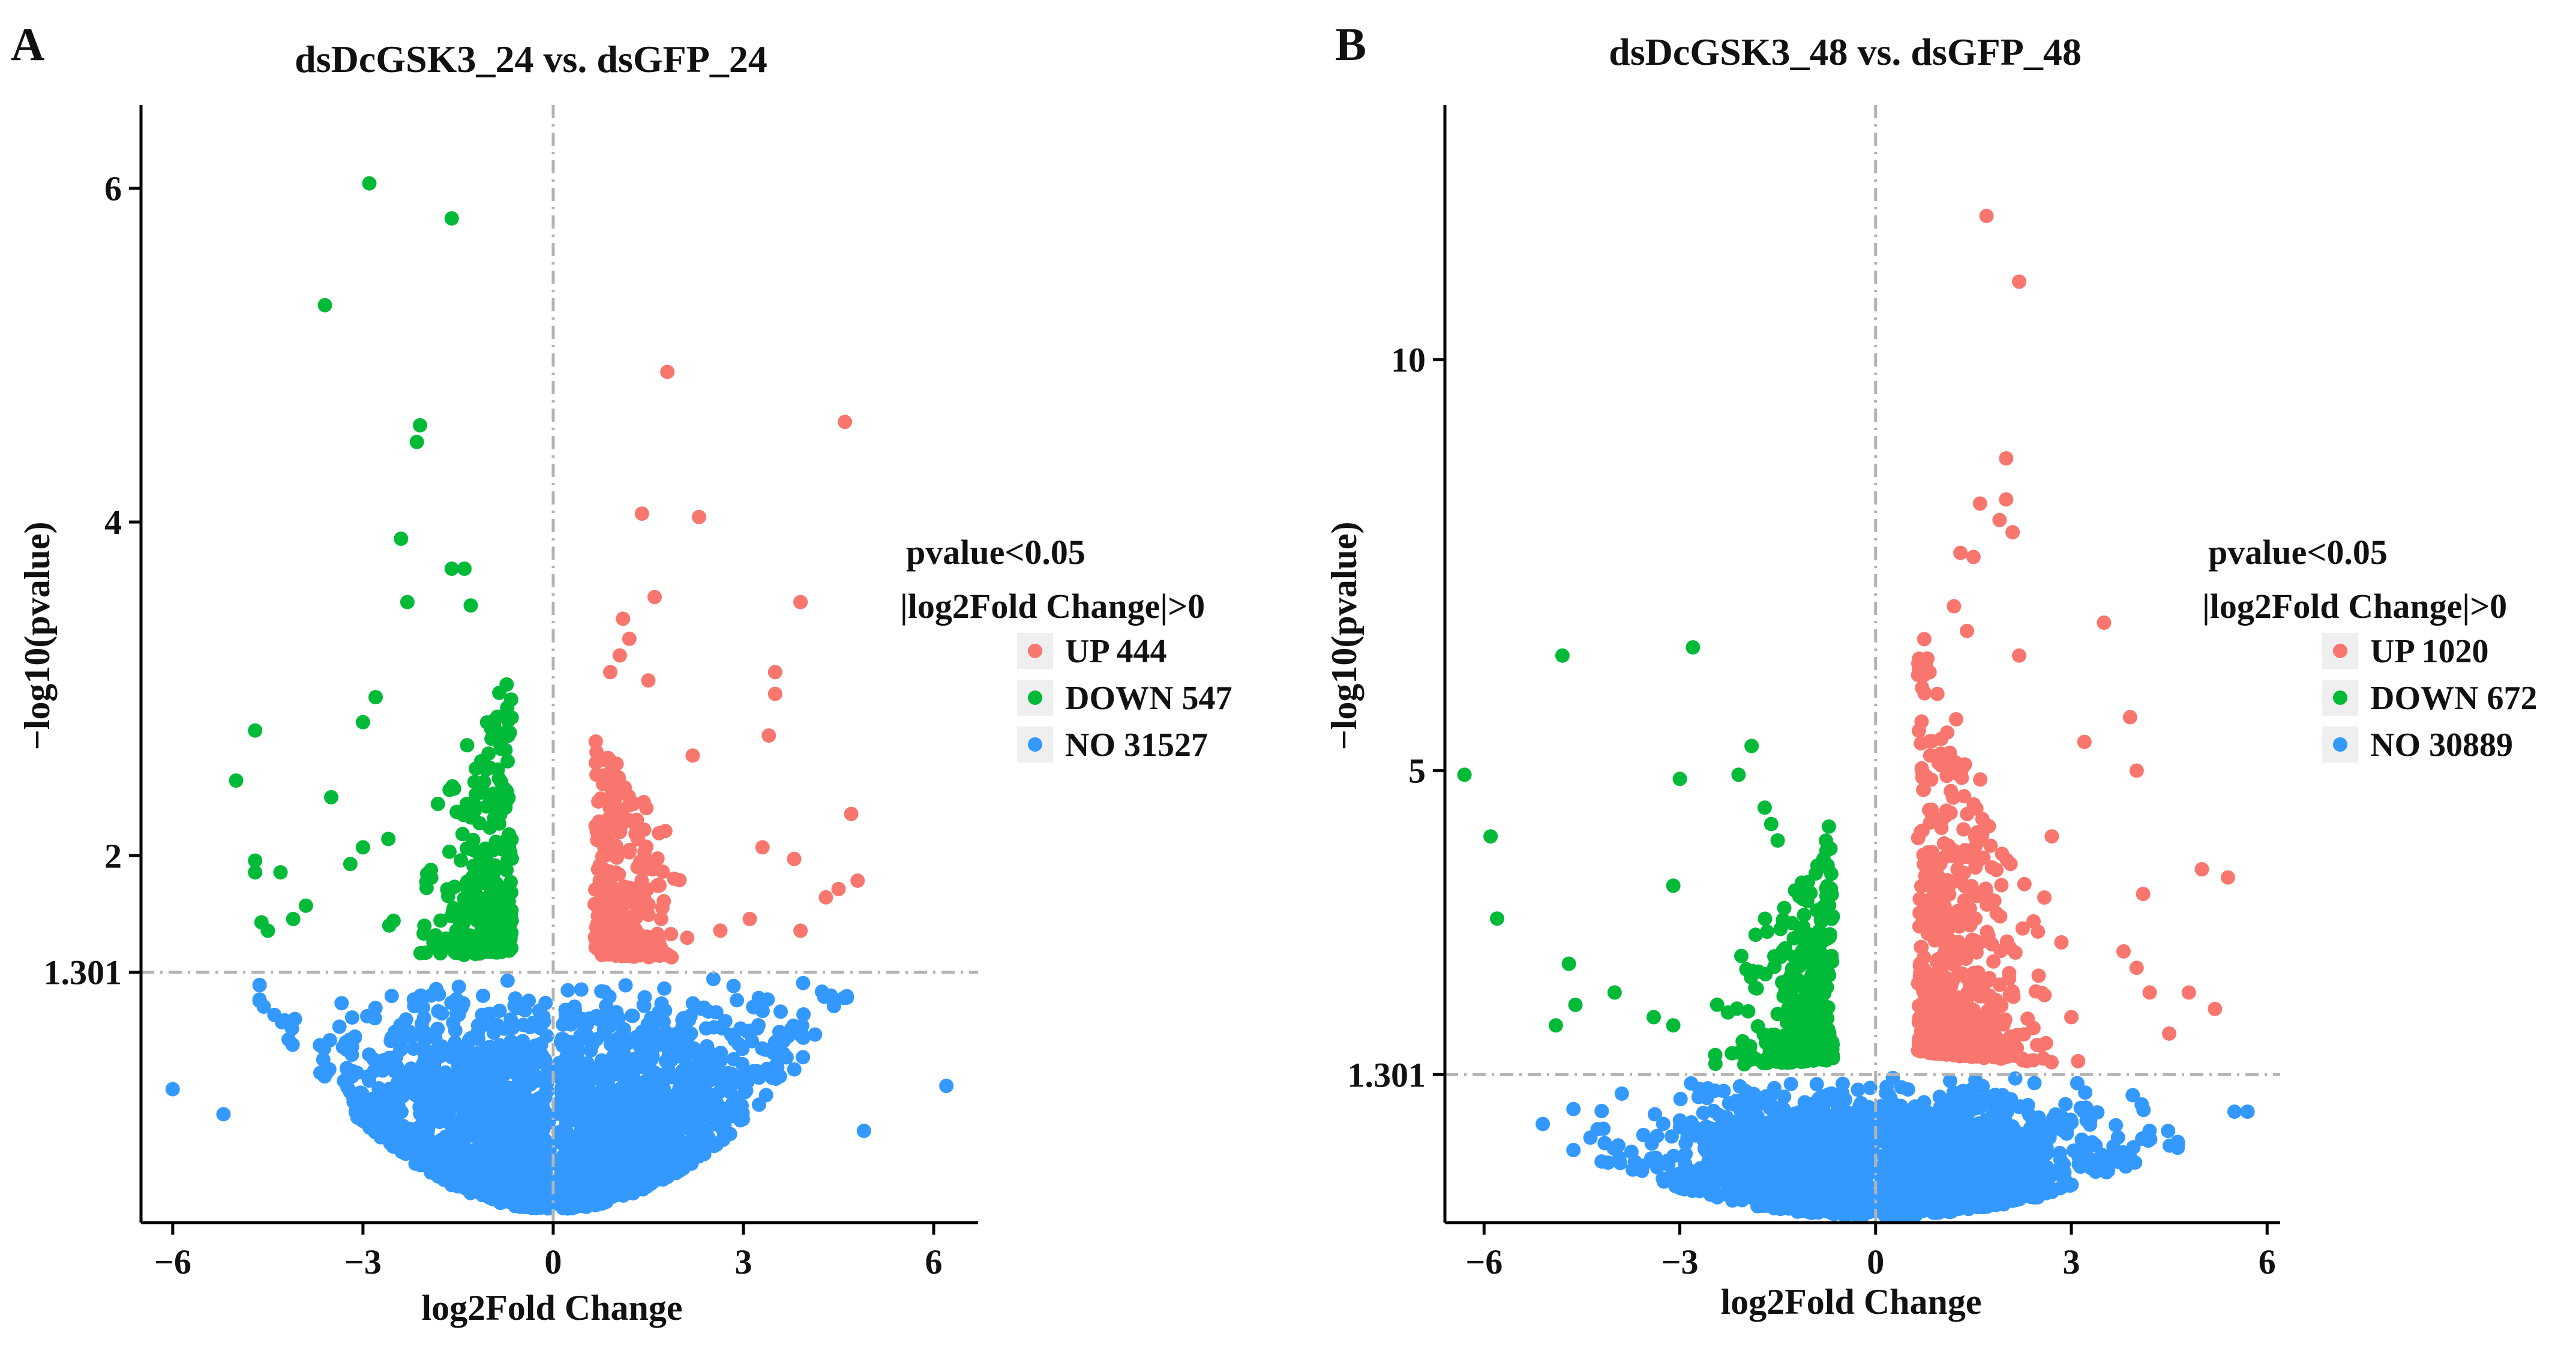 The width and height of the screenshot is (2576, 1345). I want to click on panel-a-legend-label-down: DOWN 547, so click(1148, 699).